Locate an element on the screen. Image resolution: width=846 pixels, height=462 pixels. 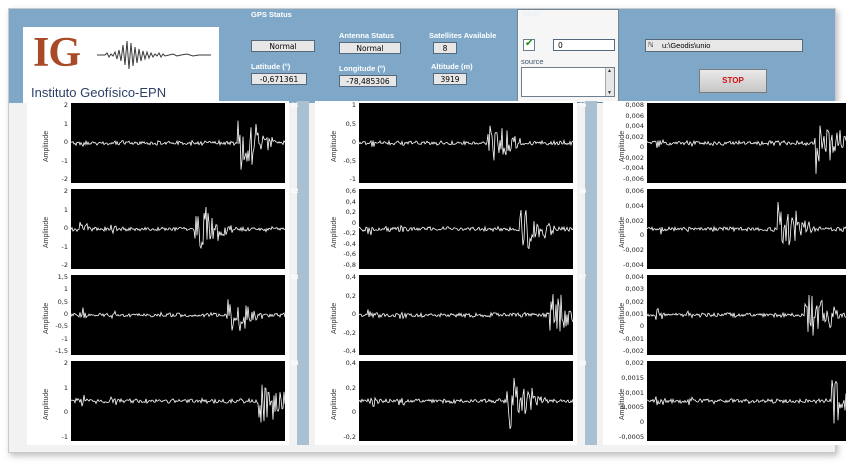
altitude-value: 3919 is located at coordinates (450, 79).